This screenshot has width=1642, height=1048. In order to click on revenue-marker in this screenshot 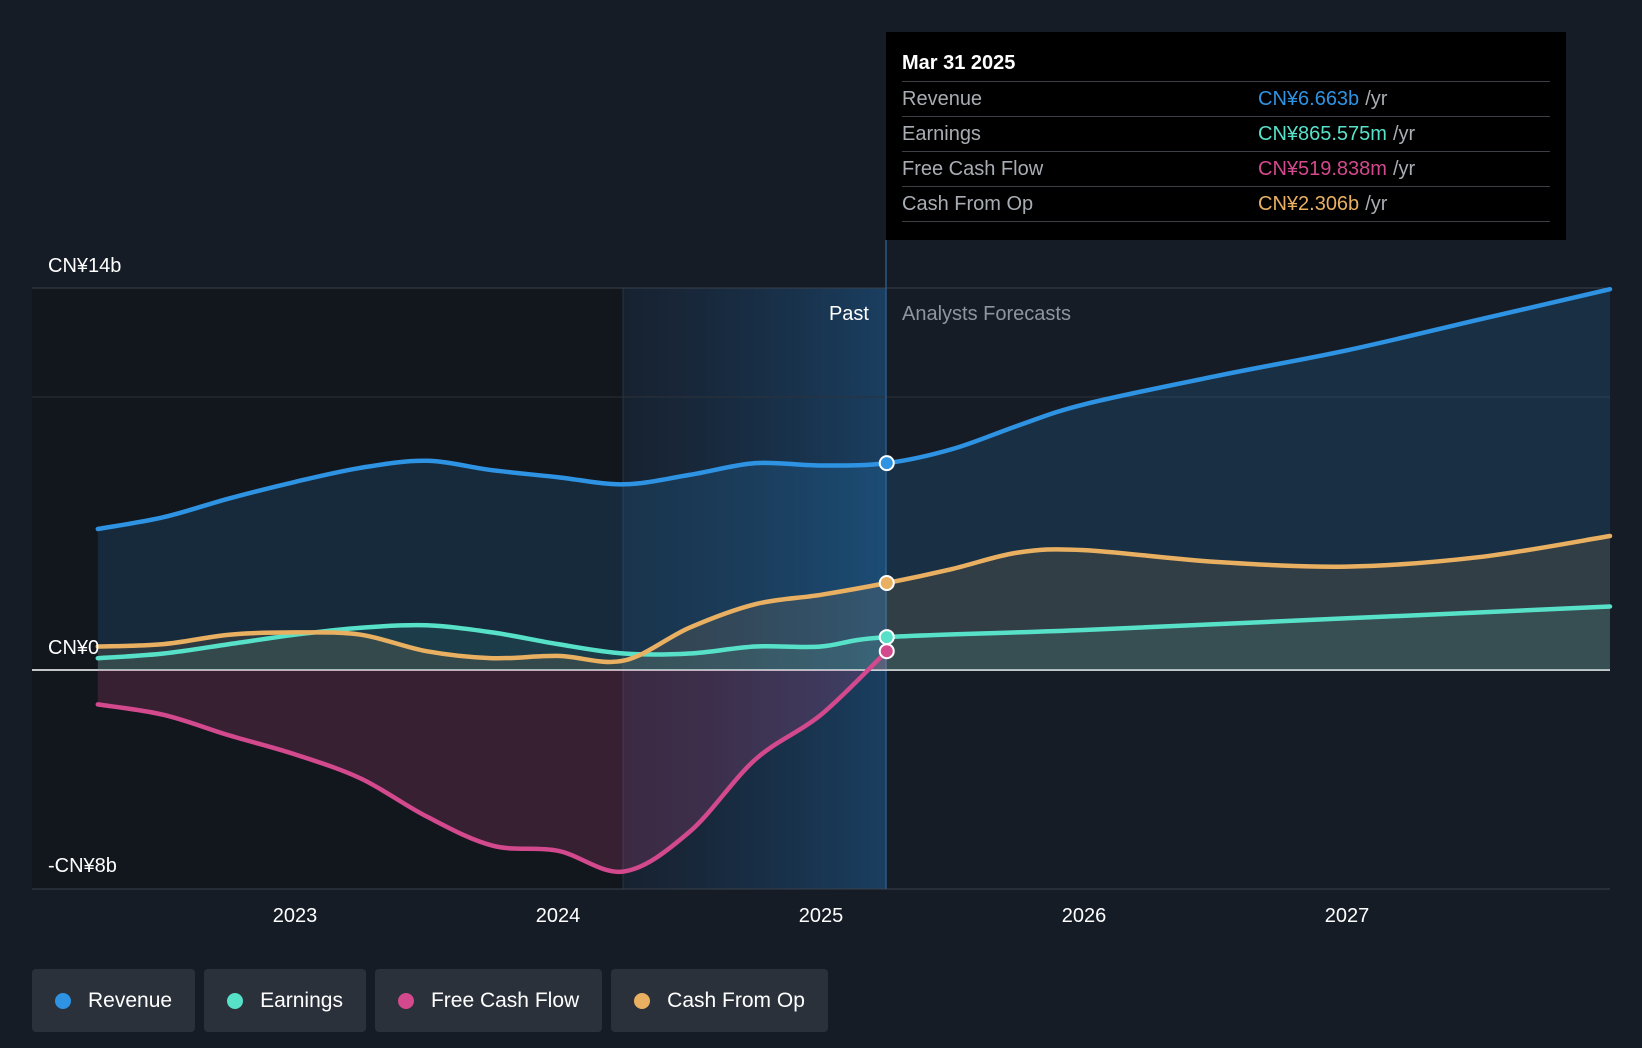, I will do `click(886, 463)`.